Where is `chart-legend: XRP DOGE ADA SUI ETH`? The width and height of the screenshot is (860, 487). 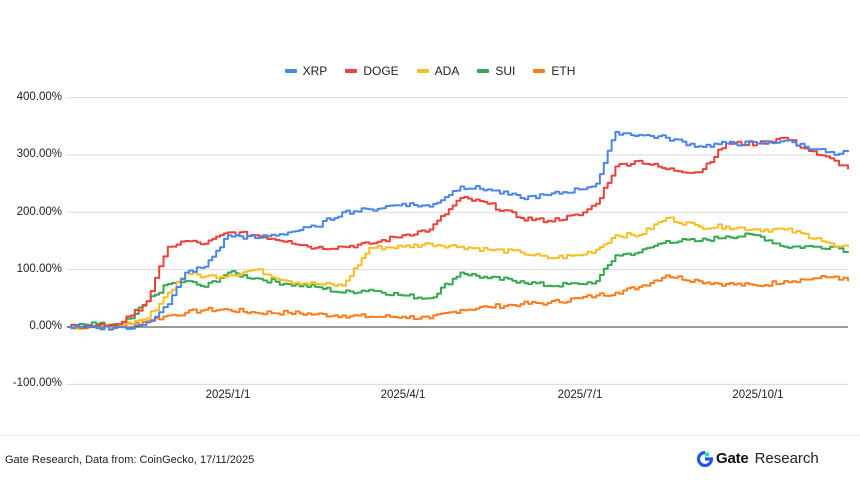
chart-legend: XRP DOGE ADA SUI ETH is located at coordinates (430, 71).